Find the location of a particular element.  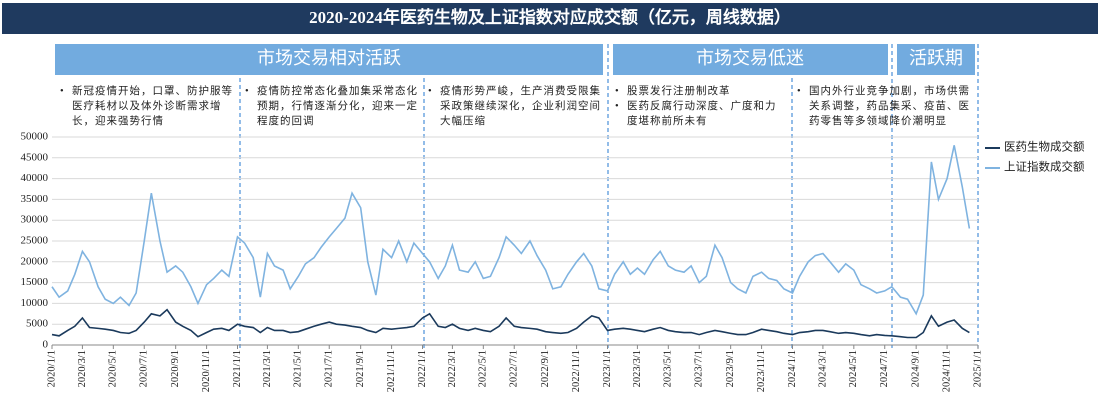

y-tick-label: 40000 is located at coordinates (35, 178).